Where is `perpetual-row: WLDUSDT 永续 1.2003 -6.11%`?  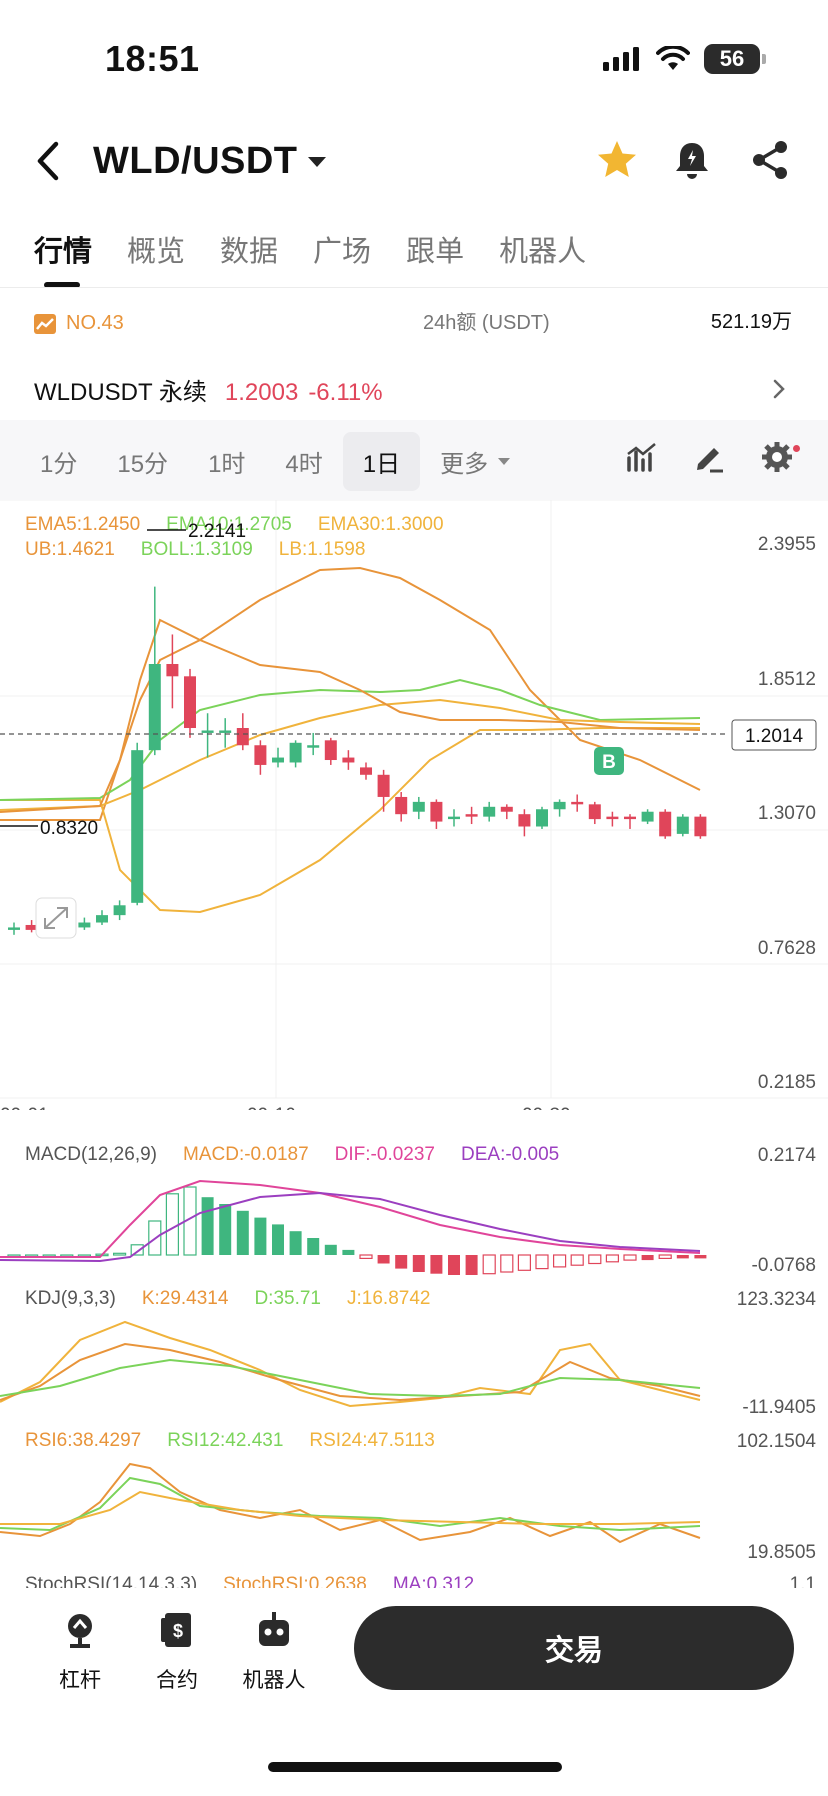
perpetual-row: WLDUSDT 永续 1.2003 -6.11% is located at coordinates (208, 389).